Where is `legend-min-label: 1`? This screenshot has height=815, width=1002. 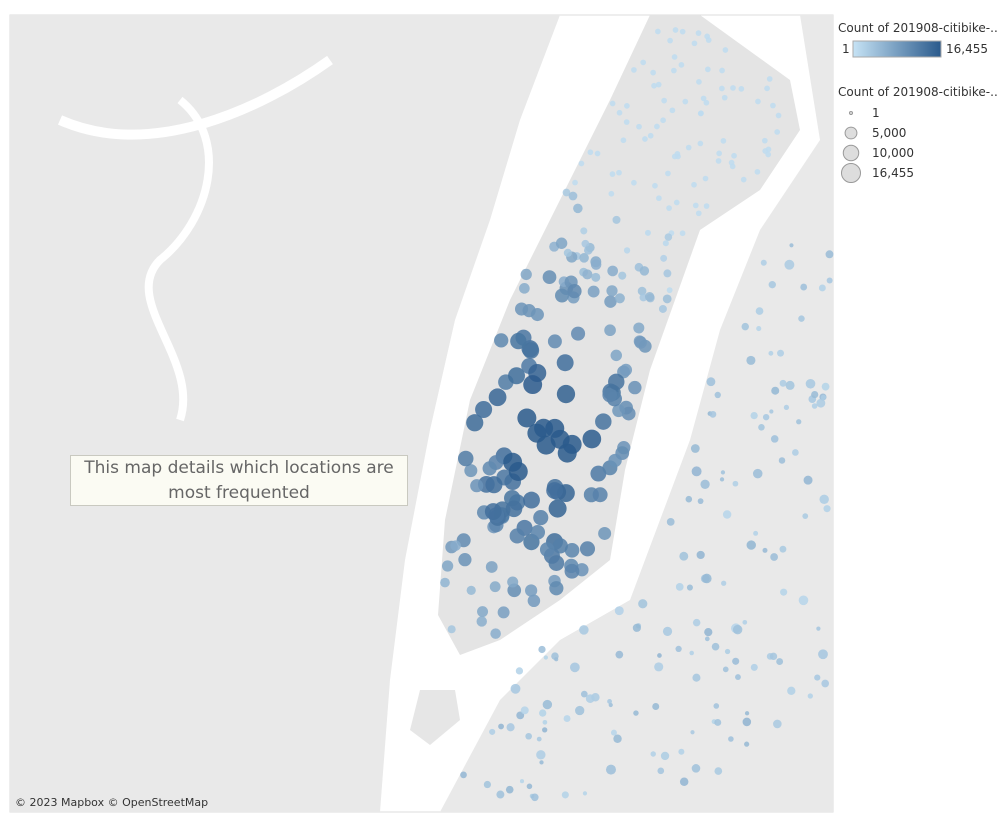
legend-min-label: 1 is located at coordinates (846, 49).